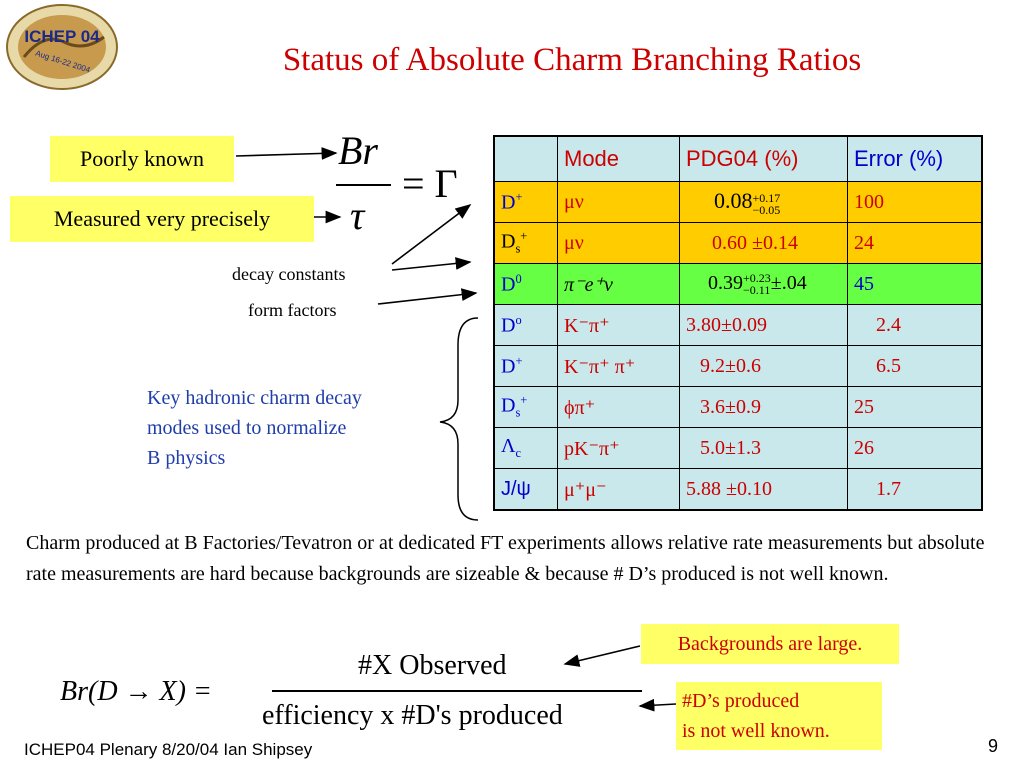 The image size is (1024, 768). Describe the element at coordinates (618, 325) in the screenshot. I see `mode-cell: K⁻π⁺` at that location.